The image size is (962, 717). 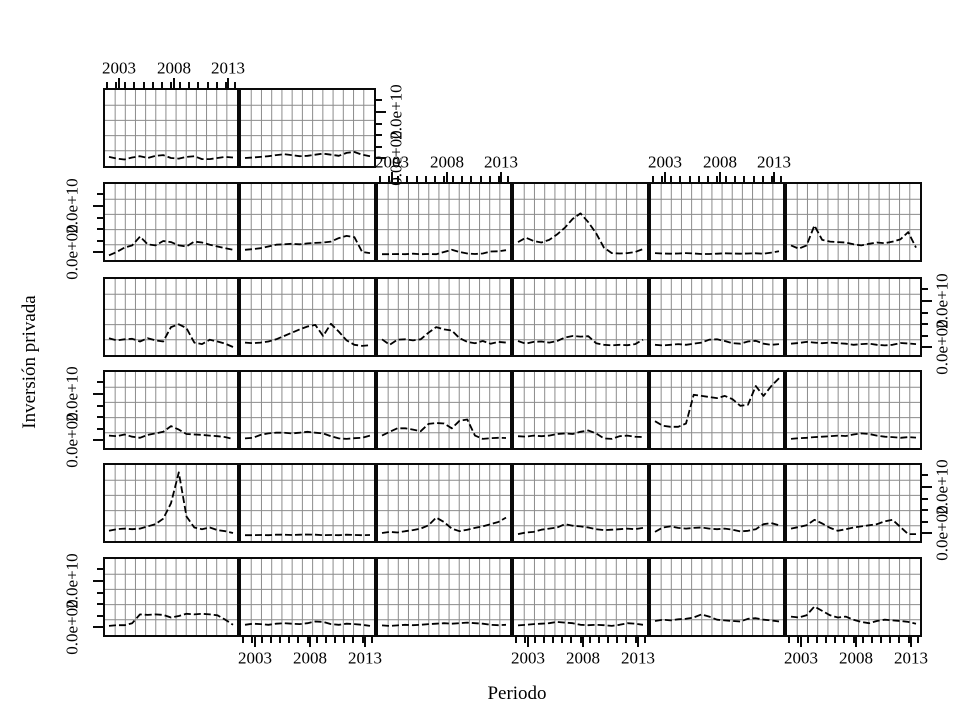 I want to click on x-tick-label: 2008, so click(x=856, y=658).